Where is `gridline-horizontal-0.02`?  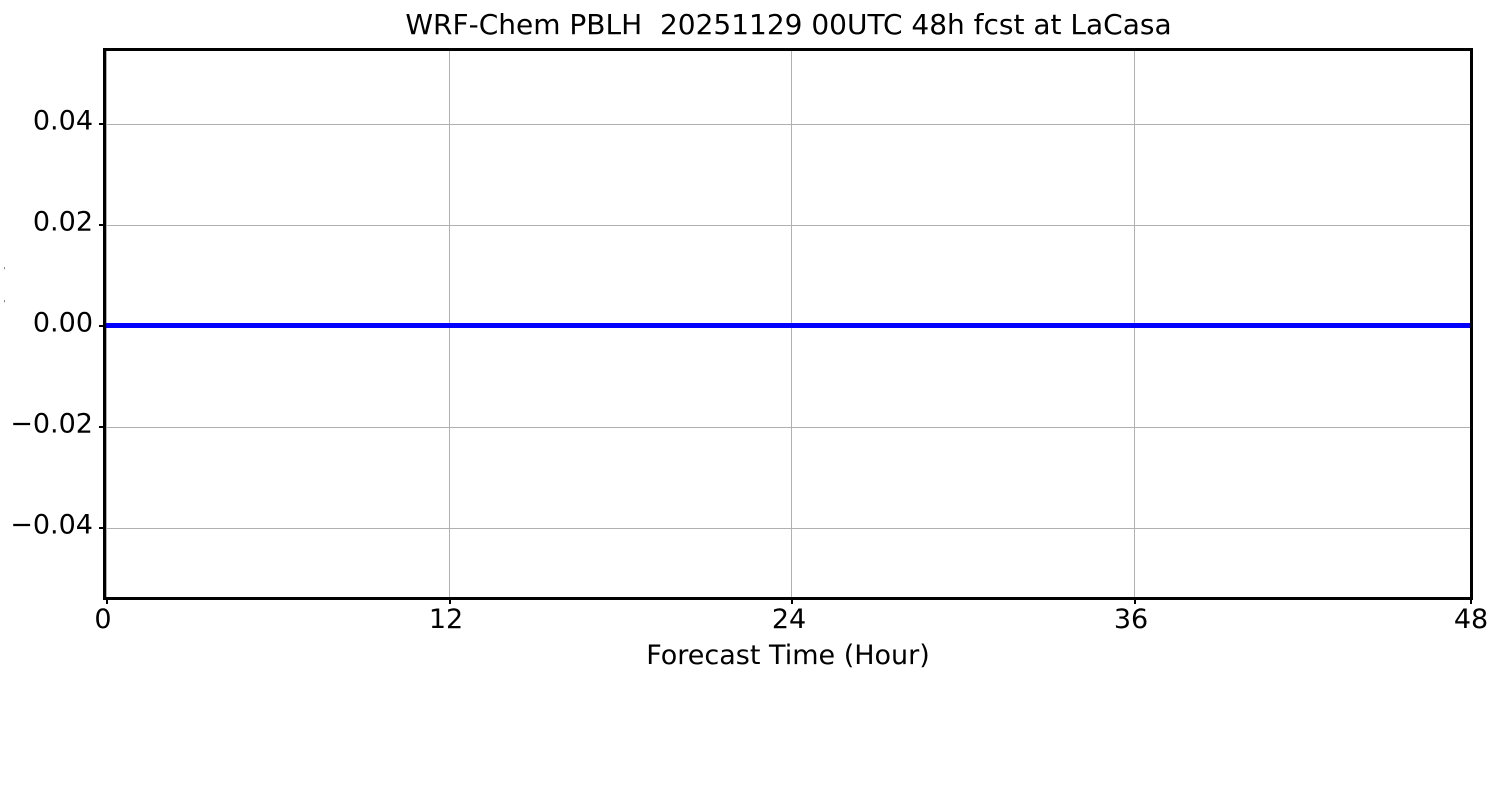
gridline-horizontal-0.02 is located at coordinates (788, 225).